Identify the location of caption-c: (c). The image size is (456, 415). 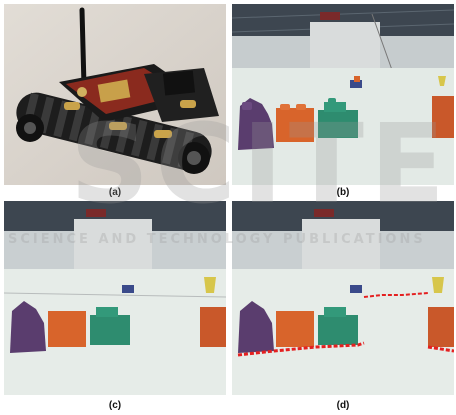
(115, 405).